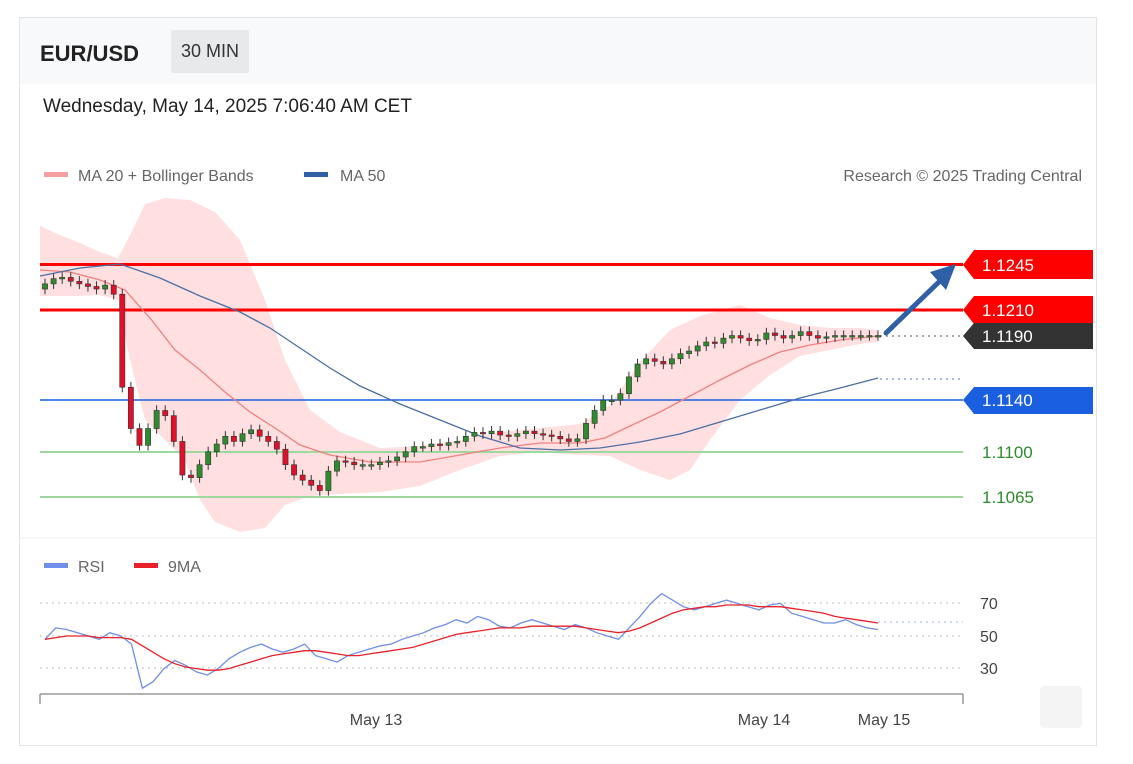  I want to click on ma20-legend-swatch, so click(56, 174).